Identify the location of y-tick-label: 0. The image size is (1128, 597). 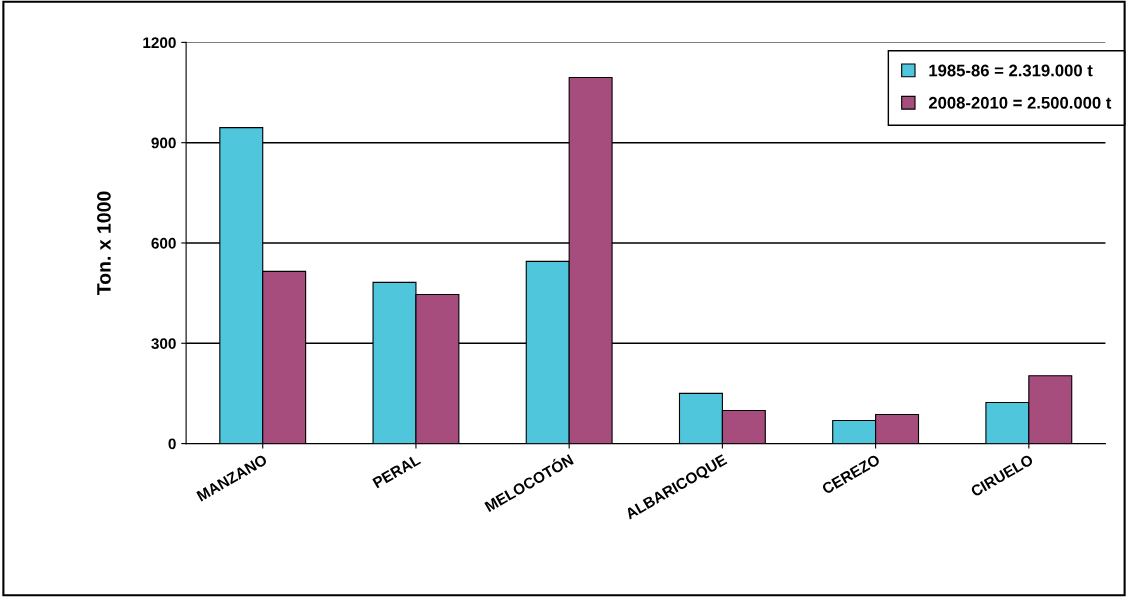
(172, 444).